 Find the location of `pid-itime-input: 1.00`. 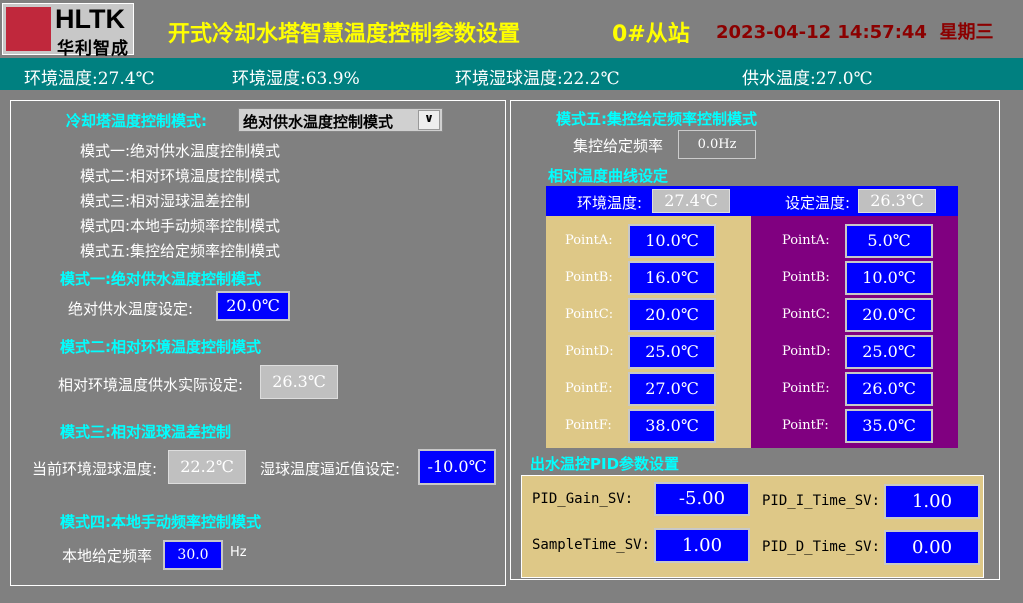

pid-itime-input: 1.00 is located at coordinates (932, 501).